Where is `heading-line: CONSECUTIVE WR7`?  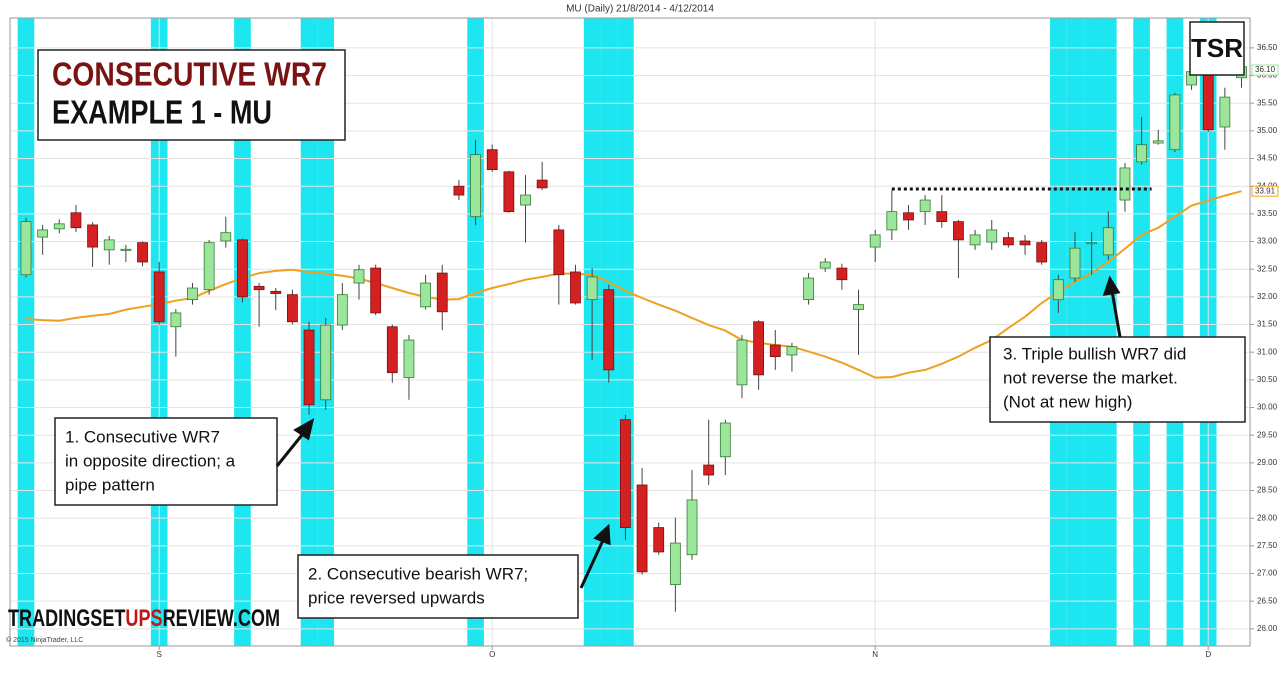
heading-line: CONSECUTIVE WR7 is located at coordinates (189, 74).